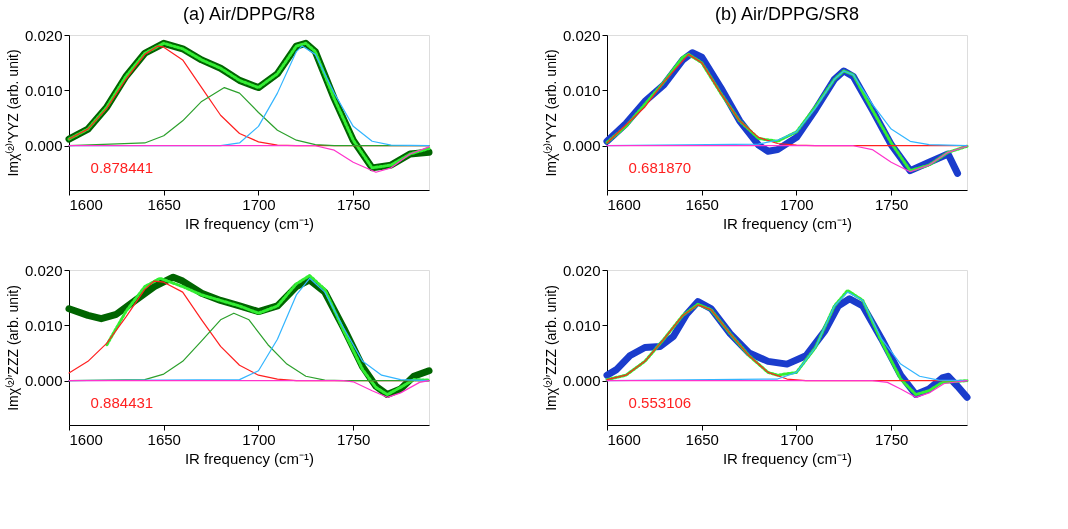 The height and width of the screenshot is (529, 1068). I want to click on annotation: 0.681870, so click(660, 168).